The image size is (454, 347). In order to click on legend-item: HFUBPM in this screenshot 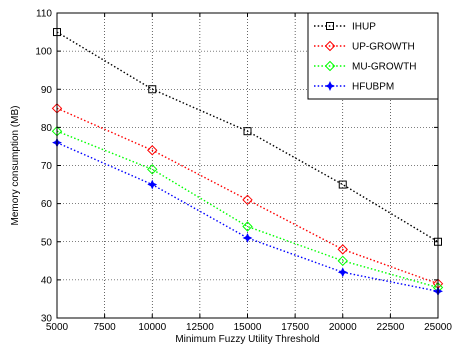, I will do `click(354, 87)`.